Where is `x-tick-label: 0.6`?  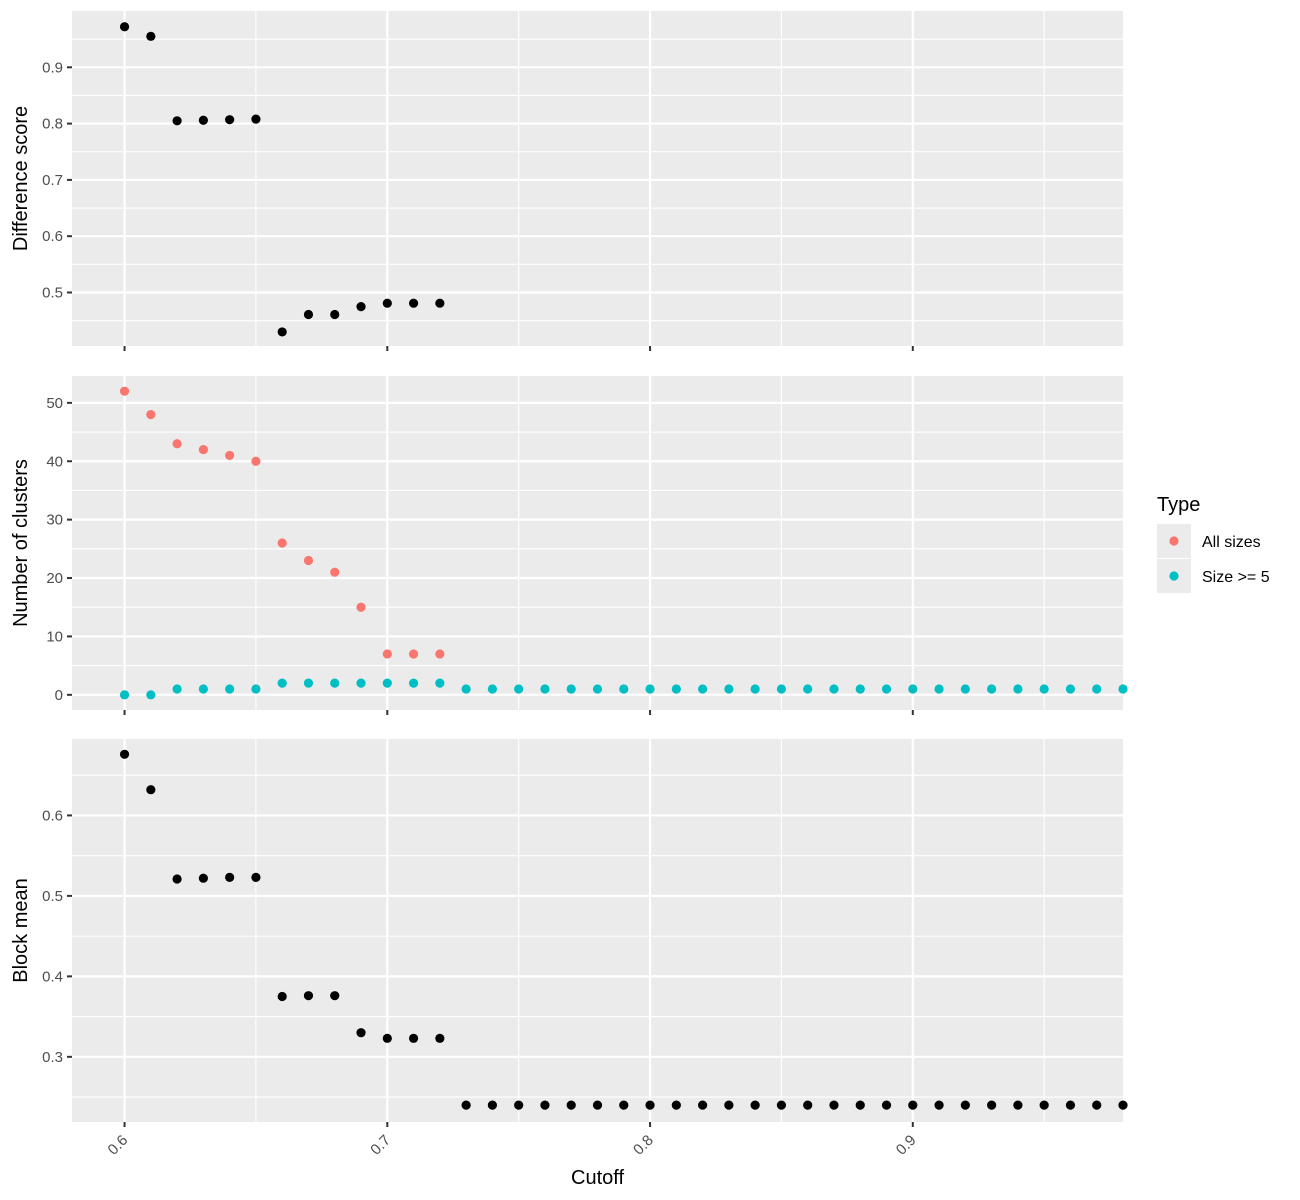
x-tick-label: 0.6 is located at coordinates (118, 1145).